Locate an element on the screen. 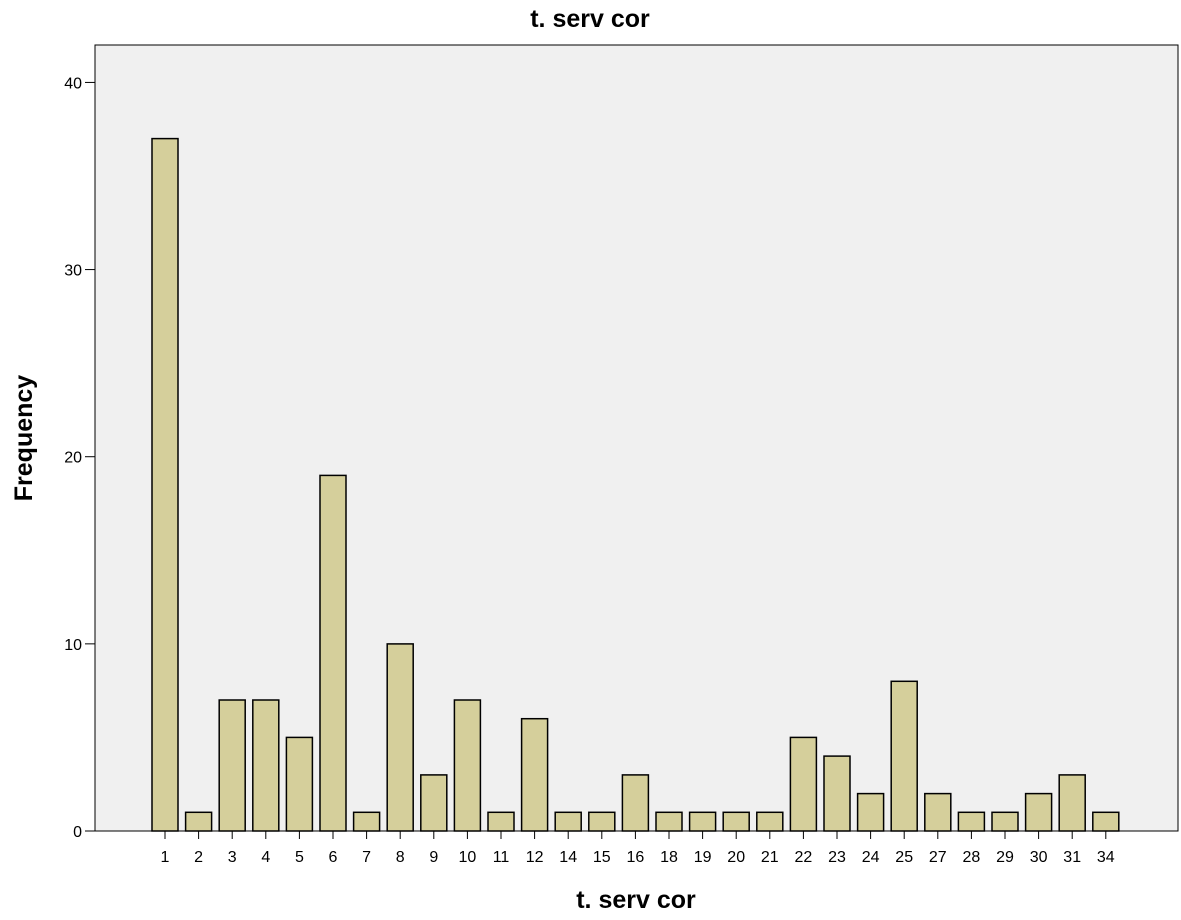 The height and width of the screenshot is (920, 1181). x-tick-label: 30 is located at coordinates (1039, 857).